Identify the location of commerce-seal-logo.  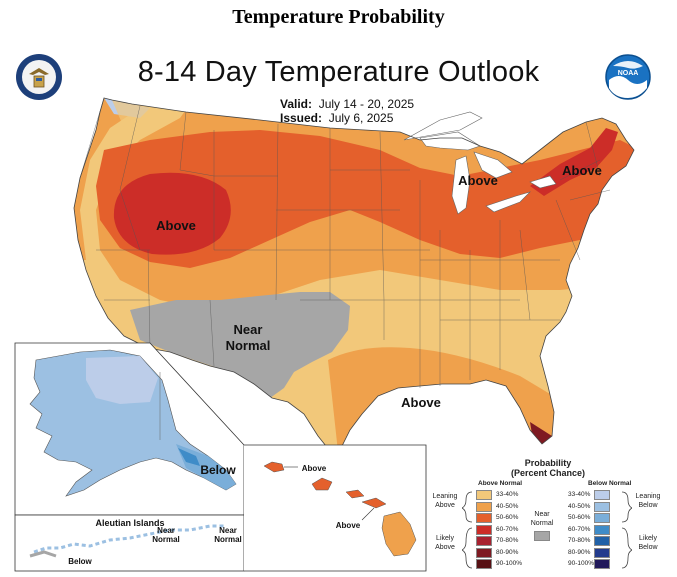
(39, 77).